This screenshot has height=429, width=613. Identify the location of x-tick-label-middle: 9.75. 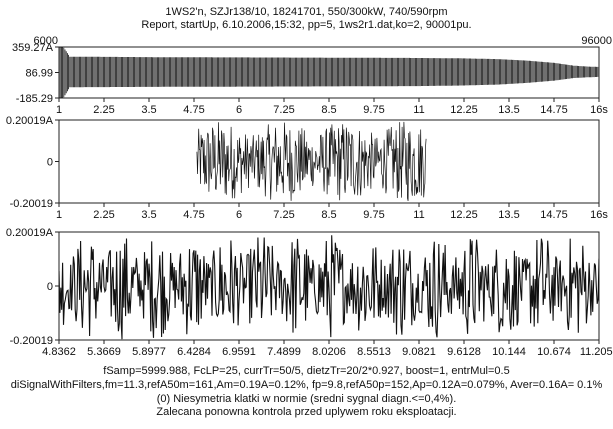
(373, 215).